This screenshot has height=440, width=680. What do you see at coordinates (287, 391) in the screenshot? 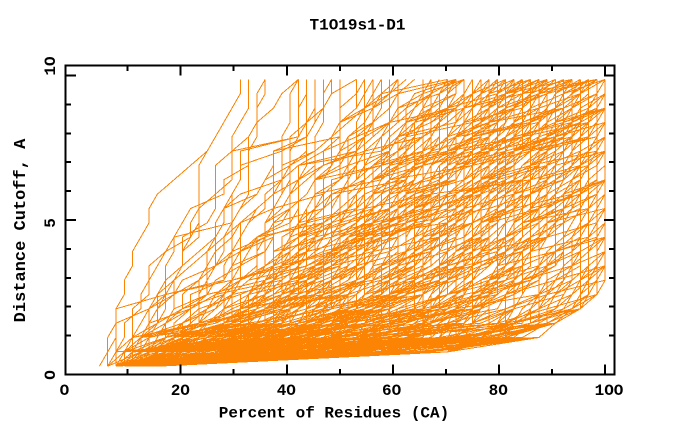
I see `svg-text: 4O` at bounding box center [287, 391].